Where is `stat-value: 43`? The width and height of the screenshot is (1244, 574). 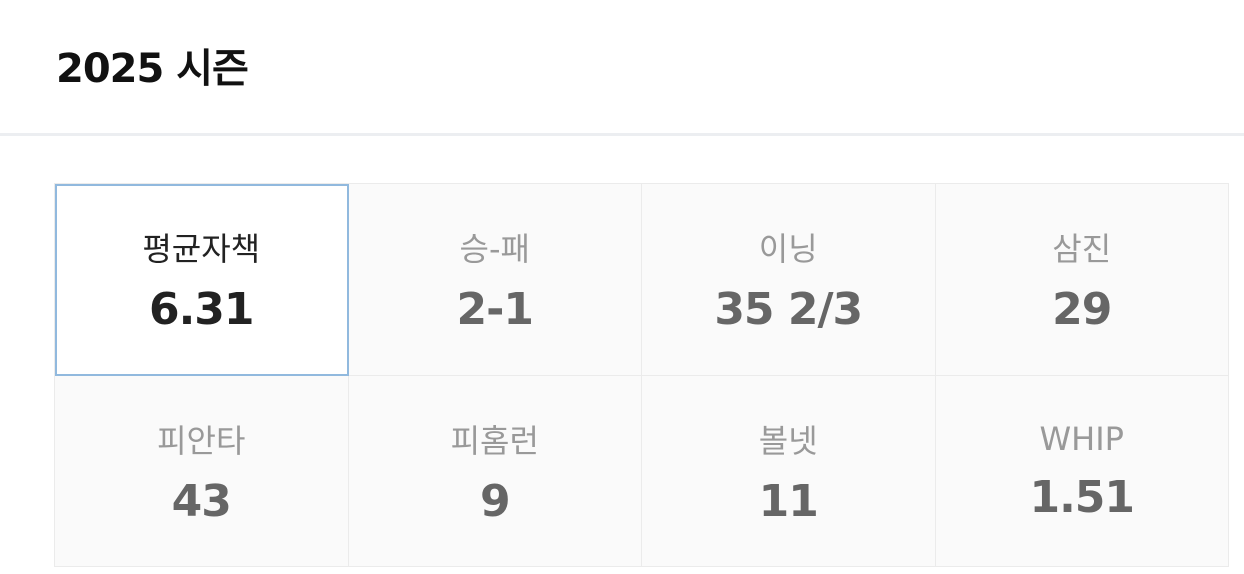
stat-value: 43 is located at coordinates (201, 501).